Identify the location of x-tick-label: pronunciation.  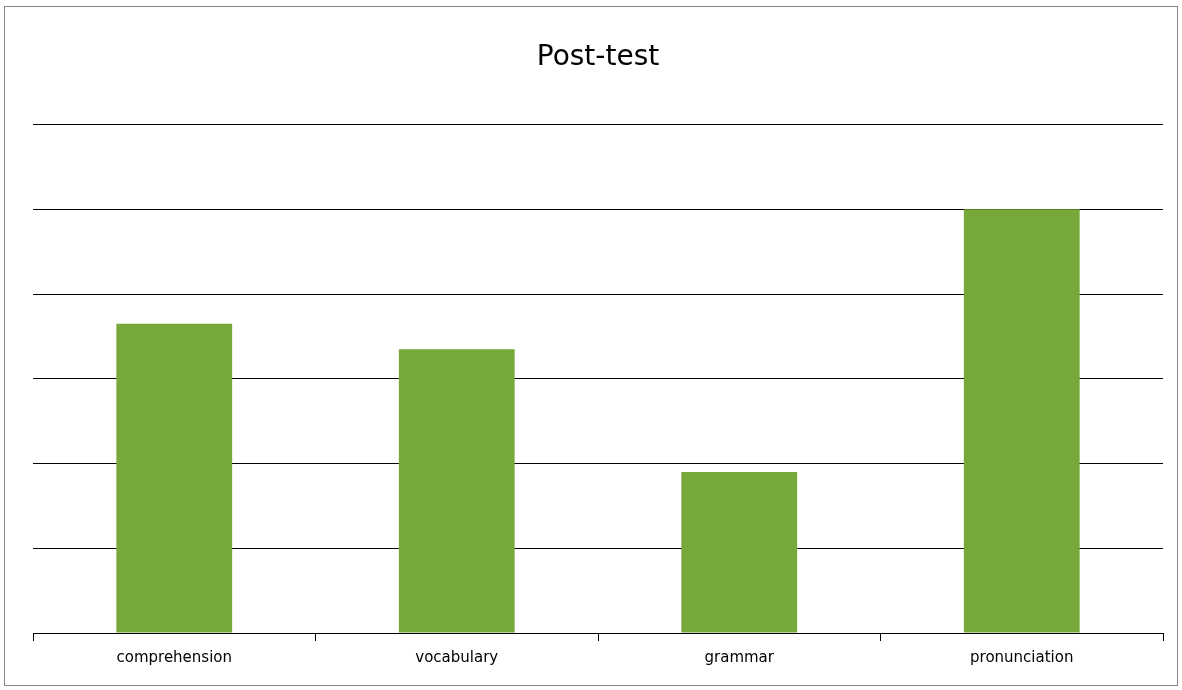
(1022, 656).